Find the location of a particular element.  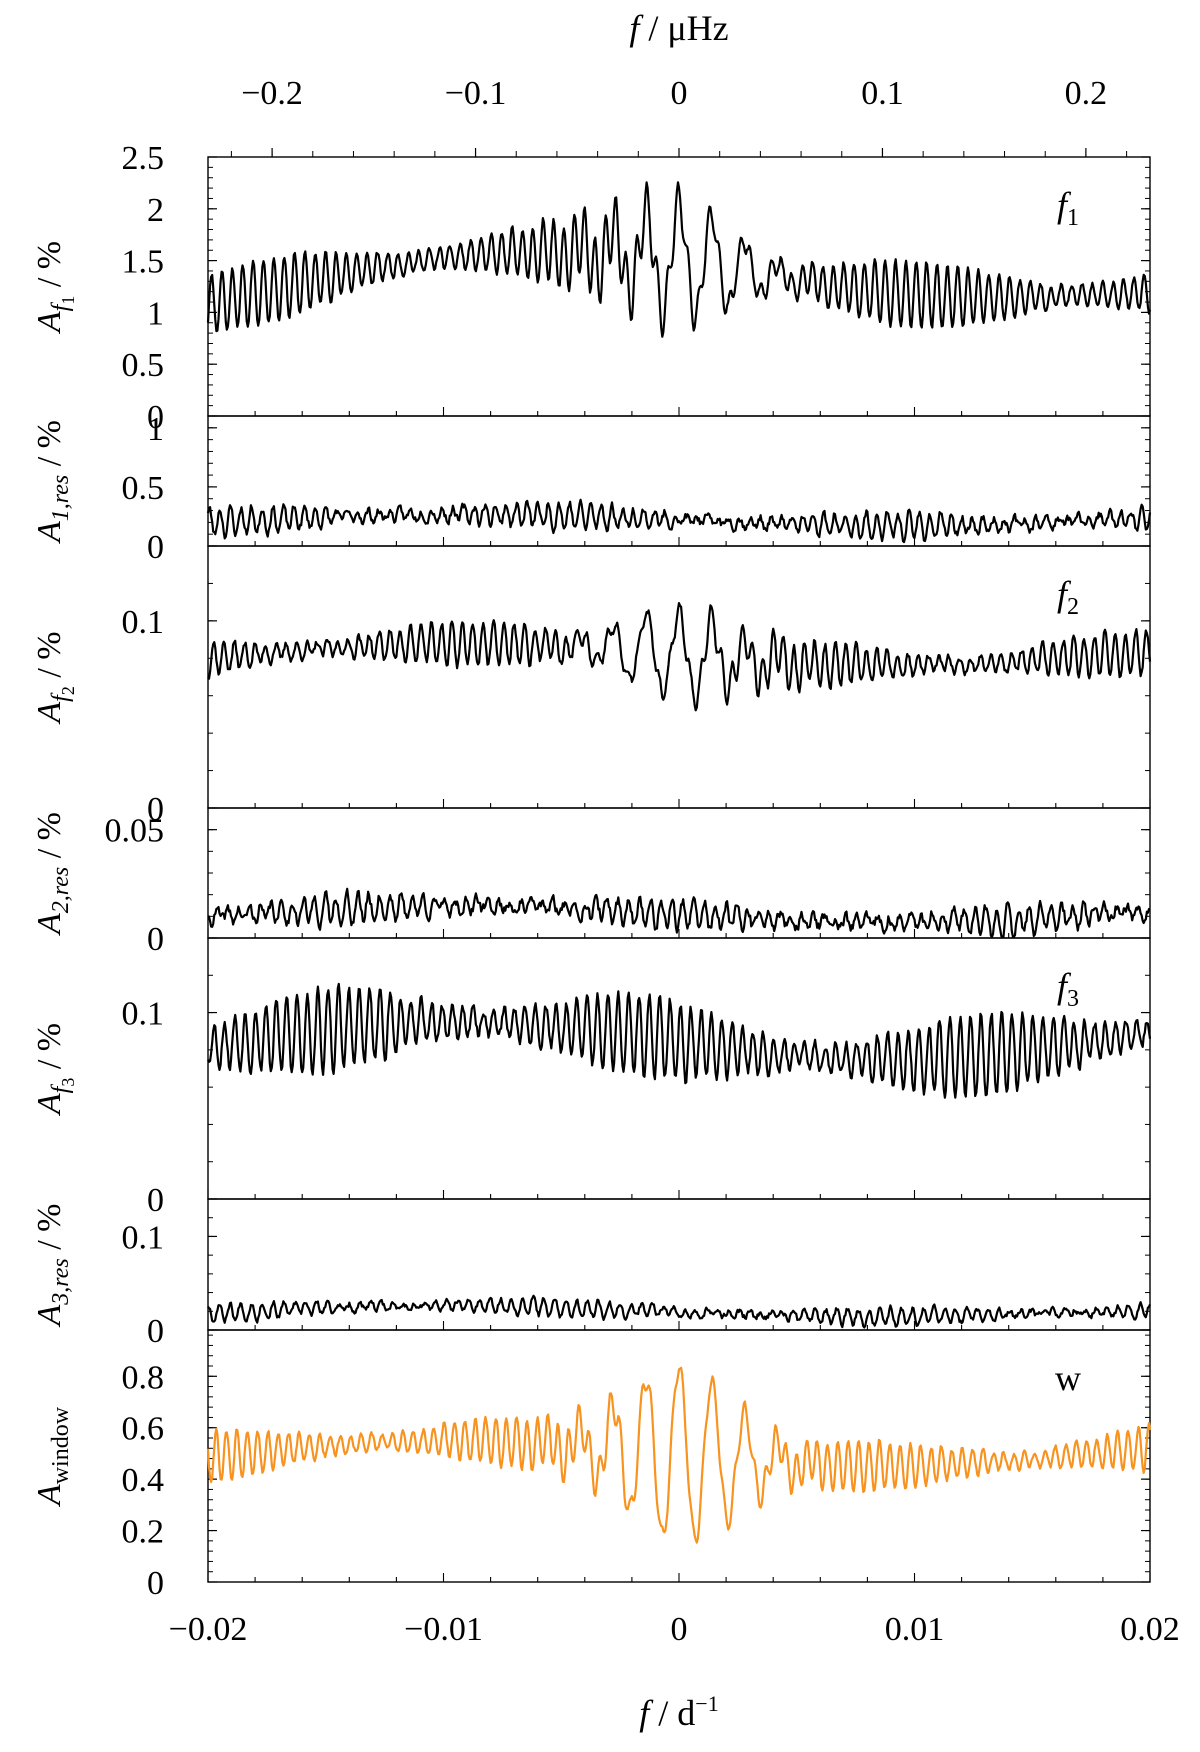

series-line-f1 is located at coordinates (679, 259).